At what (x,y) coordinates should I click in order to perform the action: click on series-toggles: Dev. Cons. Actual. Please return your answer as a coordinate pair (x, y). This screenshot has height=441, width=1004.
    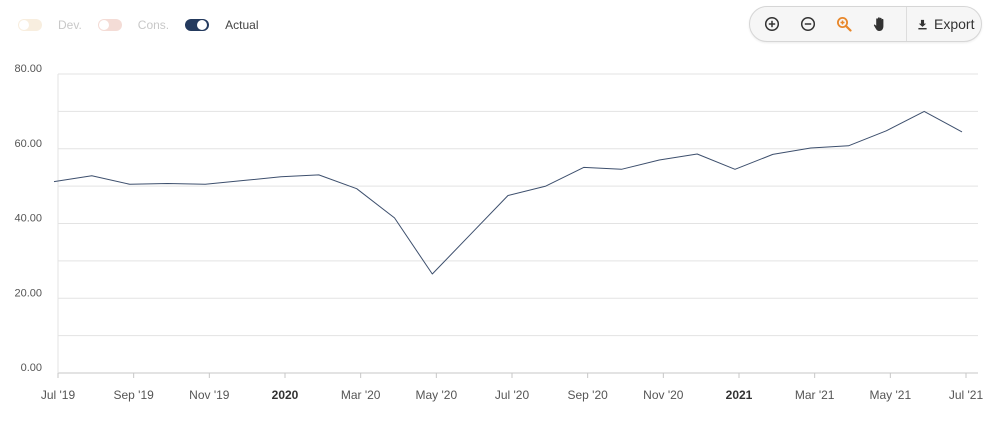
    Looking at the image, I should click on (146, 25).